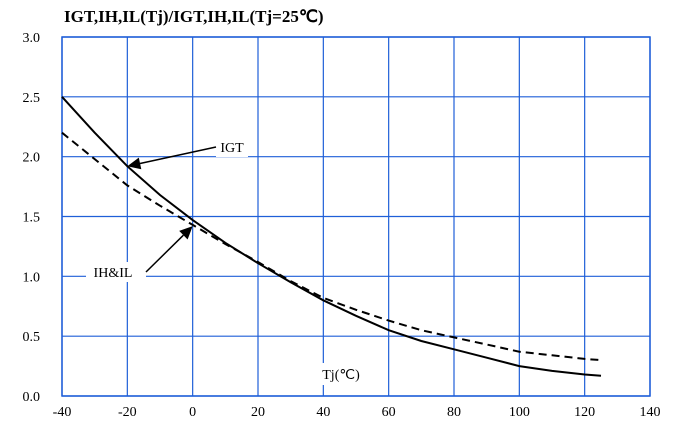 Image resolution: width=680 pixels, height=426 pixels. I want to click on x-axis-label-group: Tj(℃), so click(341, 374).